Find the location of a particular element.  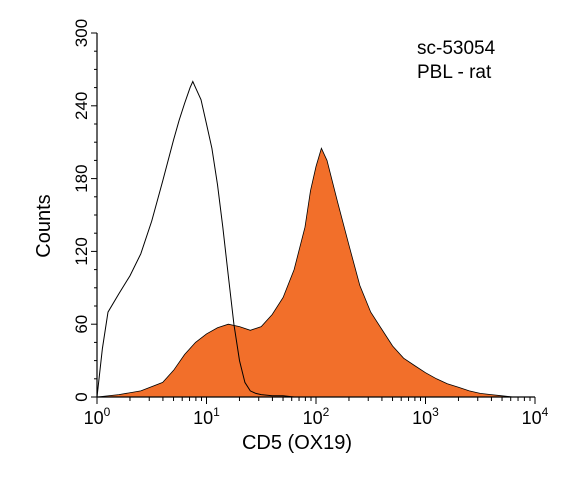

x-tick-label: 10¹ is located at coordinates (206, 416).